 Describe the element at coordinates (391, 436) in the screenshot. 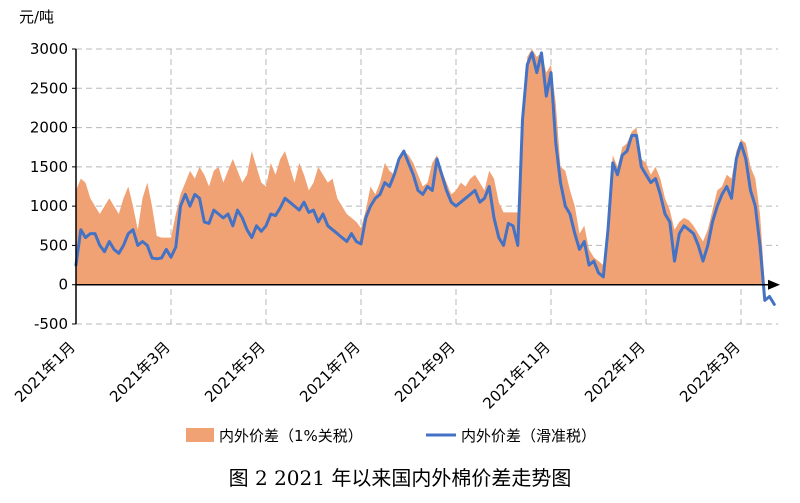

I see `legend: 内外价差（1%关税） 内外价差（滑准税）` at that location.